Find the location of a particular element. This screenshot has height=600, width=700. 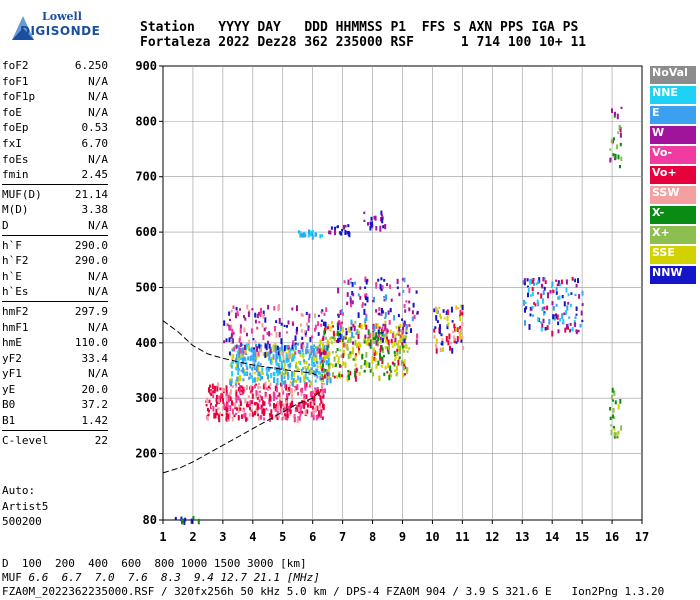

param-name: foF2 is located at coordinates (15, 65).